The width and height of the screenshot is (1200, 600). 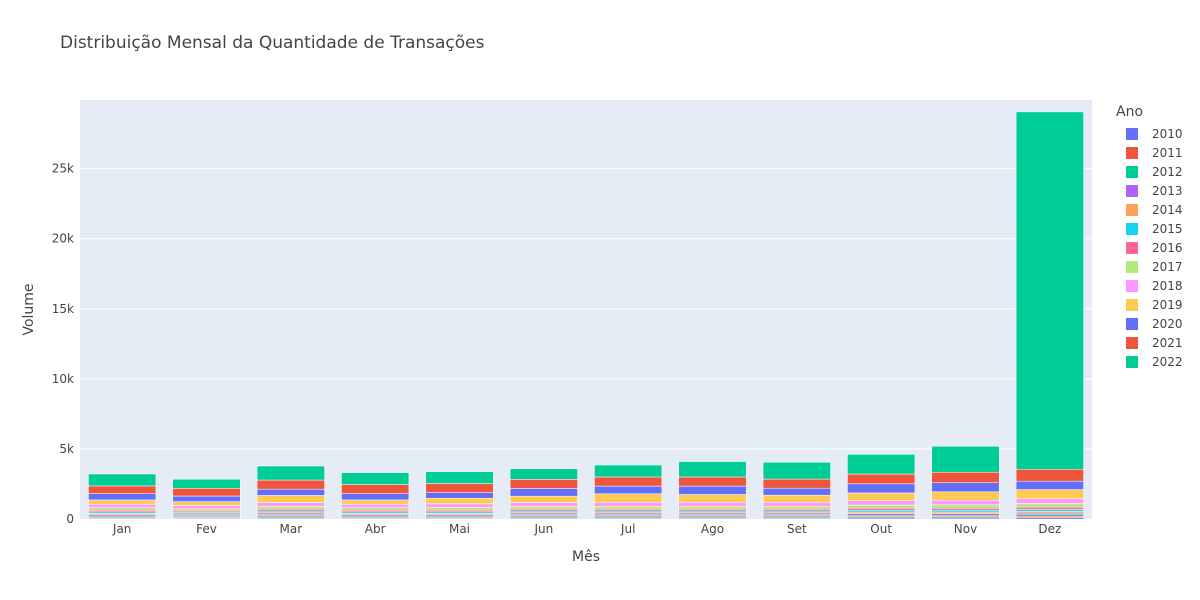 I want to click on bar-2013-Dez, so click(x=1049, y=514).